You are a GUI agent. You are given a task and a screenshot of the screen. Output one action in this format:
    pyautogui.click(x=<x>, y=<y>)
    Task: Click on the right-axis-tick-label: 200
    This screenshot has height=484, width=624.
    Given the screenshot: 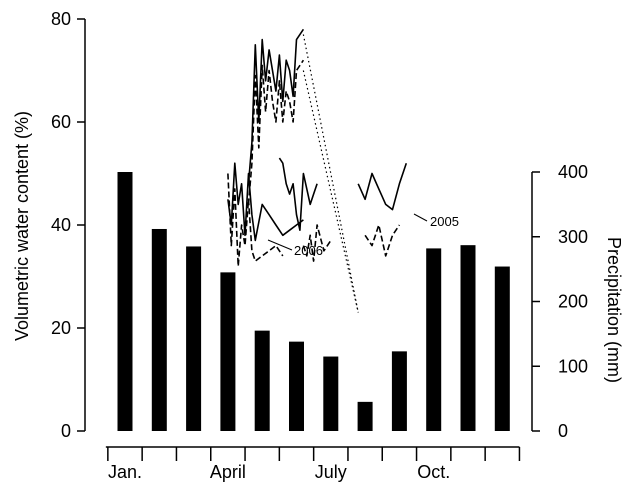 What is the action you would take?
    pyautogui.click(x=573, y=302)
    